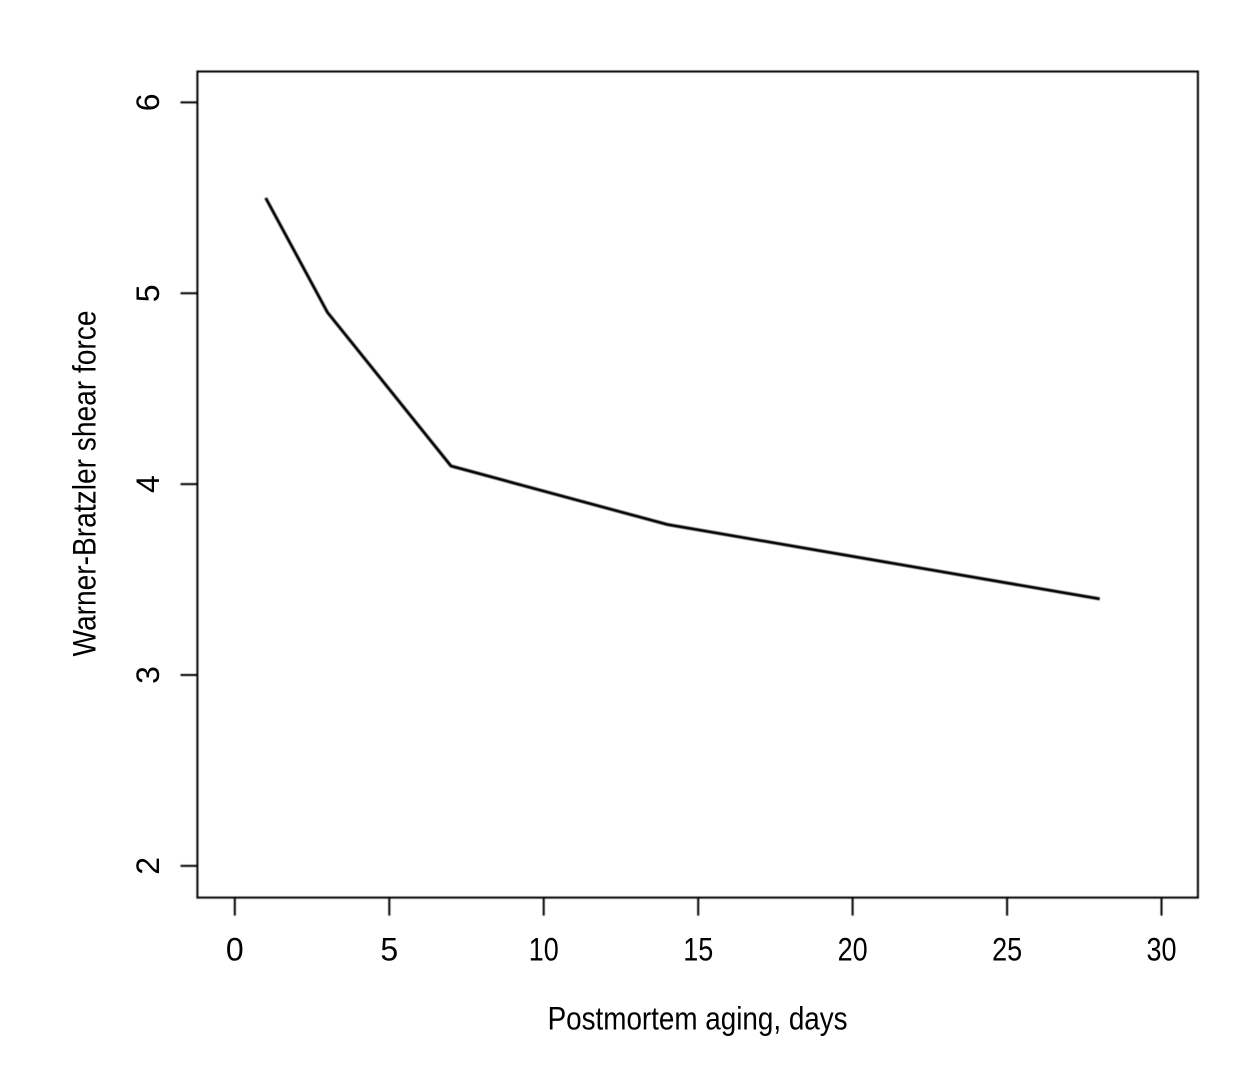 This screenshot has width=1248, height=1082. What do you see at coordinates (148, 675) in the screenshot?
I see `svg-text: 3` at bounding box center [148, 675].